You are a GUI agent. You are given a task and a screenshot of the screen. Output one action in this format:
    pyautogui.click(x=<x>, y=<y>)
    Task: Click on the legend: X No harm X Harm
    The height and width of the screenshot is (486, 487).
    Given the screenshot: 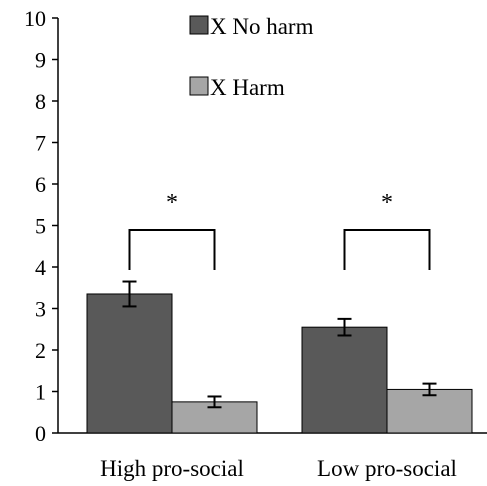 What is the action you would take?
    pyautogui.click(x=251, y=57)
    